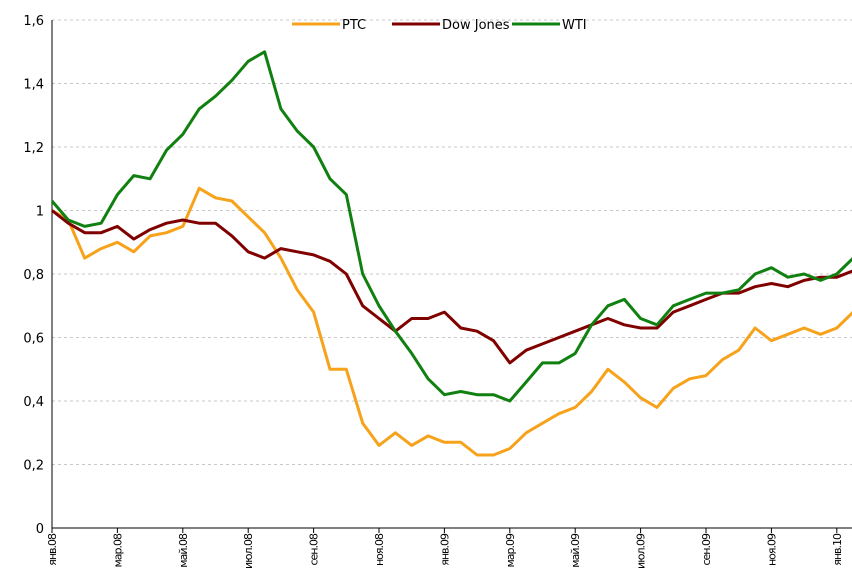 The height and width of the screenshot is (586, 852). I want to click on y-tick-label: 0,6, so click(33, 339).